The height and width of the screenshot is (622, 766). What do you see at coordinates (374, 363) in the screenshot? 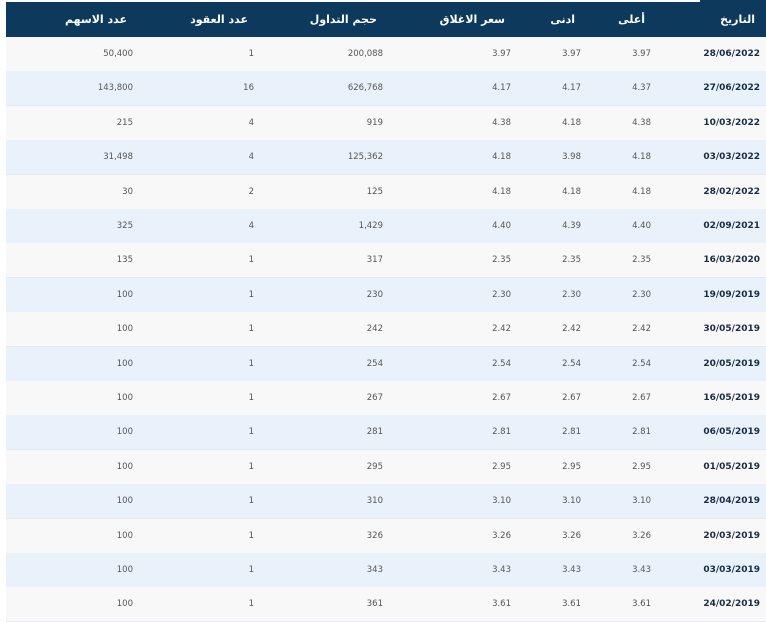
I see `value-cell: 254` at bounding box center [374, 363].